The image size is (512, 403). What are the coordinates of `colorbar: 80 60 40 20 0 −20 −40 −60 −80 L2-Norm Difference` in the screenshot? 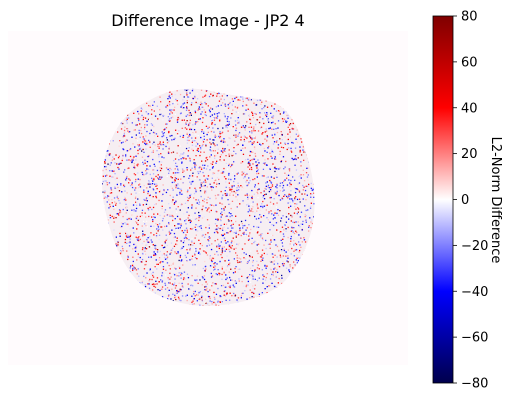 It's located at (467, 201).